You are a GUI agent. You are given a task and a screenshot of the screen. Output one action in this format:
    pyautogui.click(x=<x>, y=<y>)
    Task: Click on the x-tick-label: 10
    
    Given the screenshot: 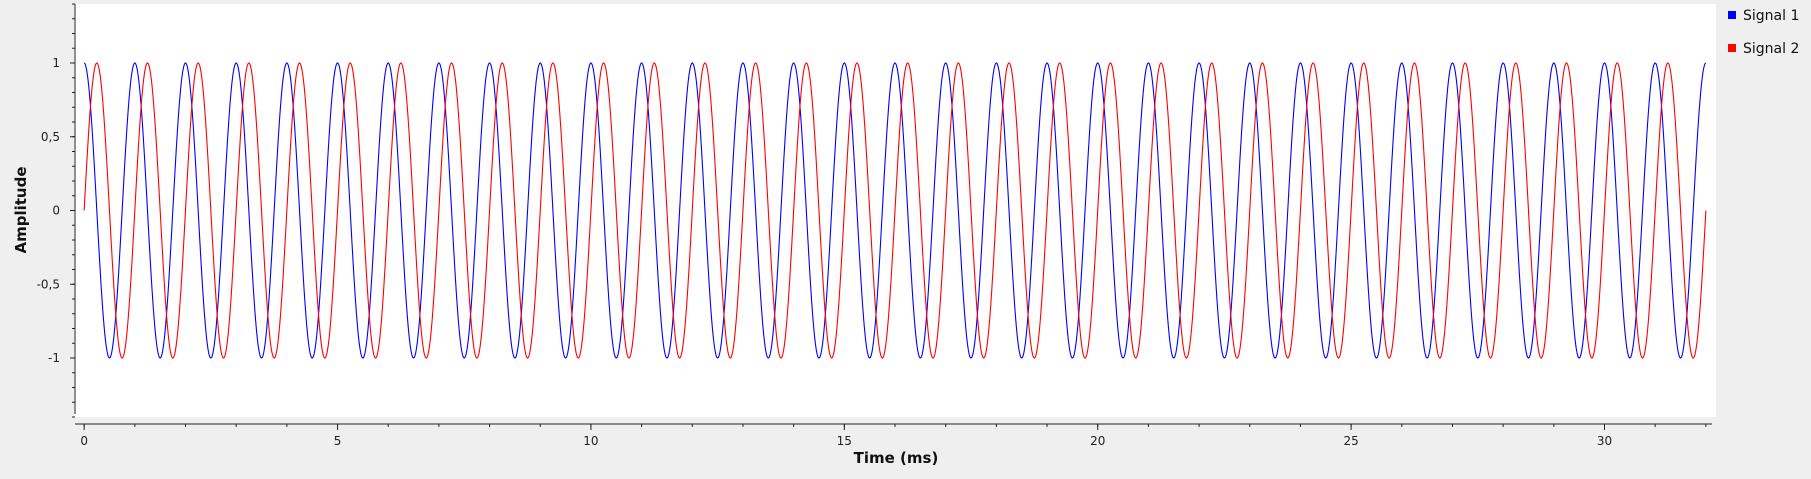 What is the action you would take?
    pyautogui.click(x=590, y=441)
    